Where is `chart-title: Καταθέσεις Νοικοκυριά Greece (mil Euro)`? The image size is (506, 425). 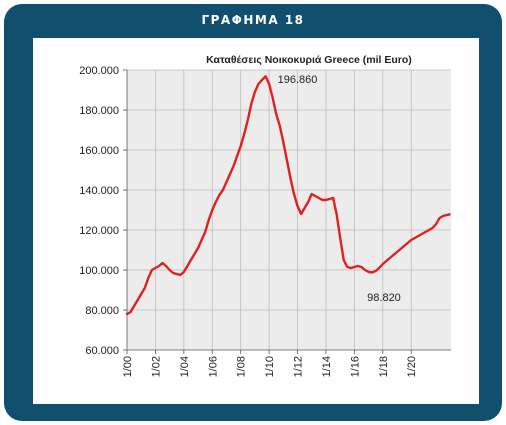 chart-title: Καταθέσεις Νοικοκυριά Greece (mil Euro) is located at coordinates (309, 60).